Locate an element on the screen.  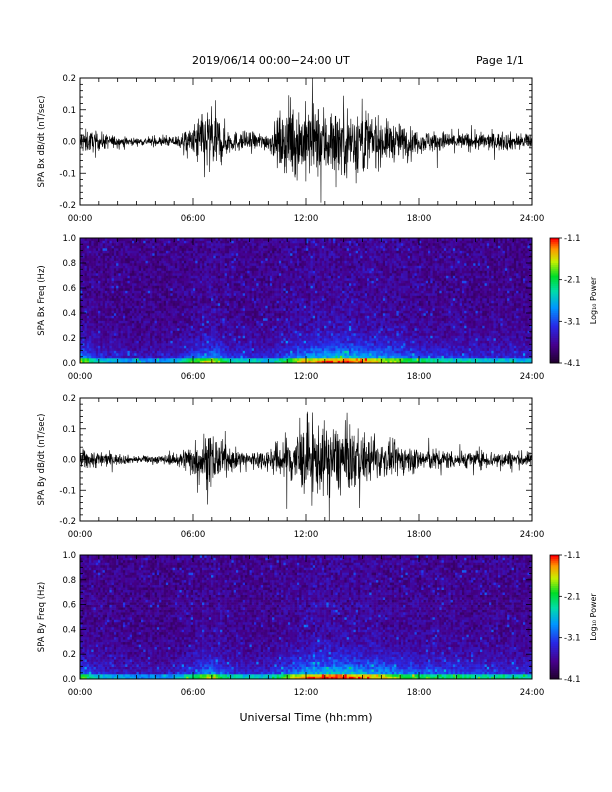
colorbar-4: -1.1 -2.1 -3.1 -4.1 Log₁₀ Power is located at coordinates (573, 618).